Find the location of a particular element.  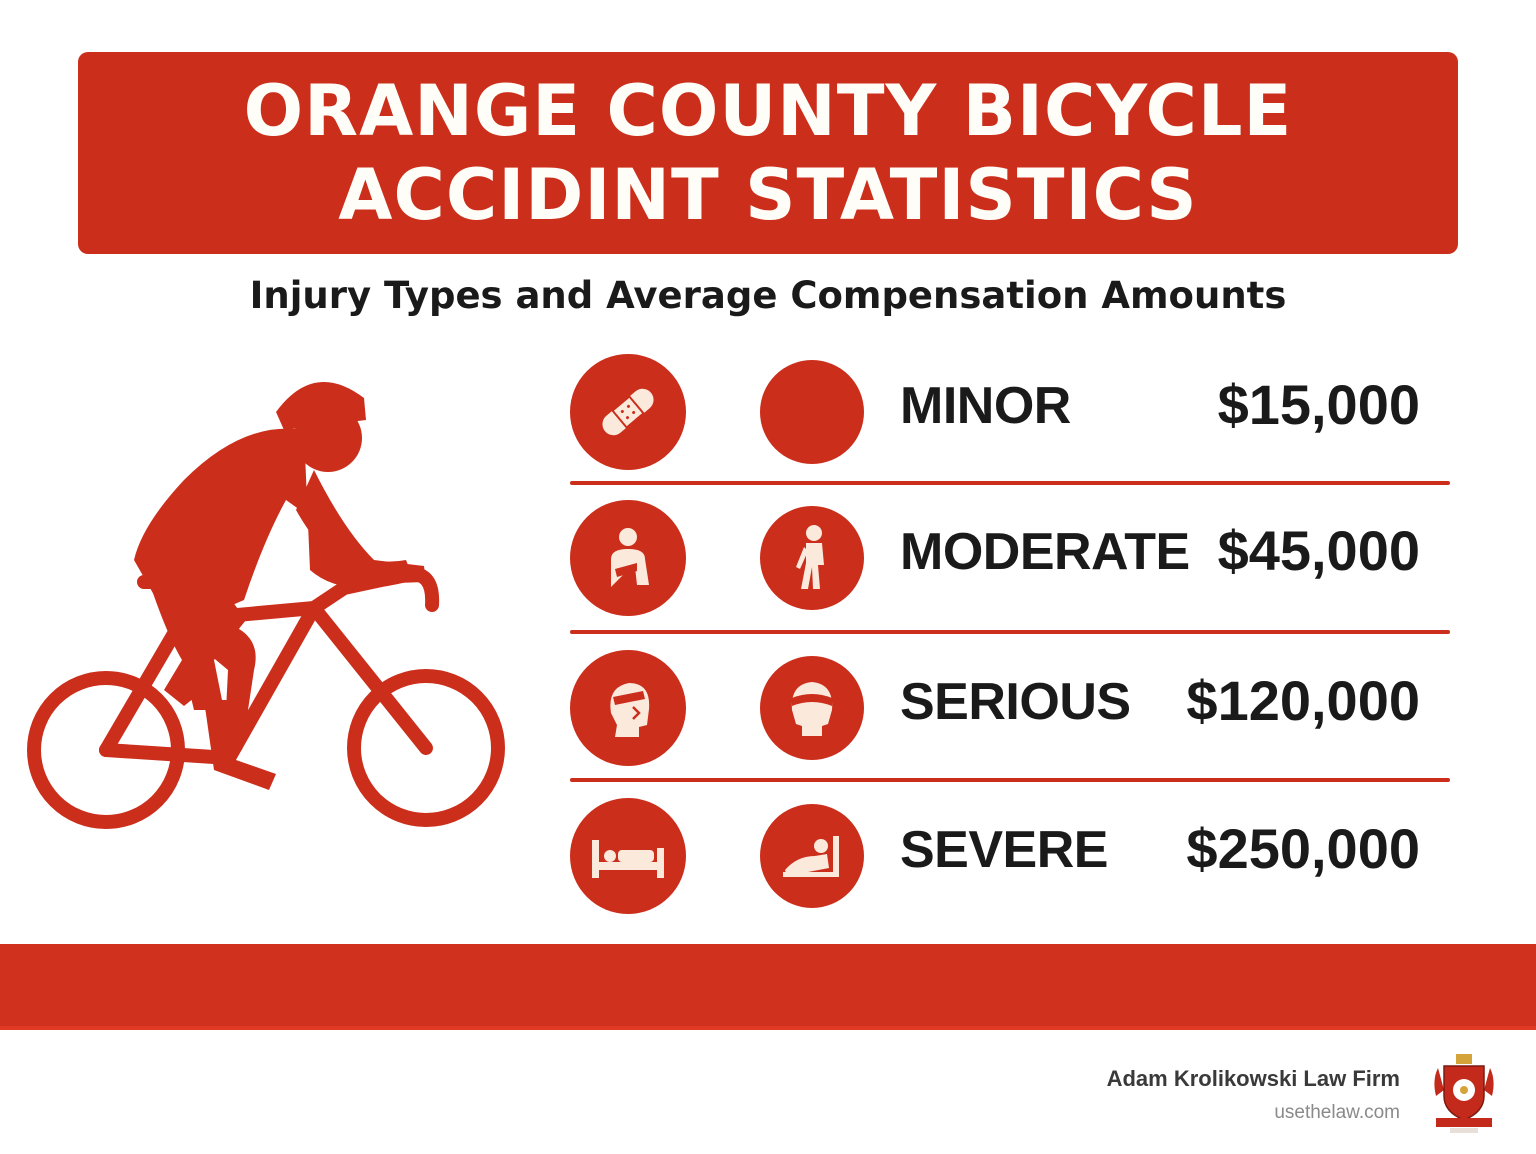

firm-name: Adam Krolikowski Law Firm is located at coordinates (1253, 1078).